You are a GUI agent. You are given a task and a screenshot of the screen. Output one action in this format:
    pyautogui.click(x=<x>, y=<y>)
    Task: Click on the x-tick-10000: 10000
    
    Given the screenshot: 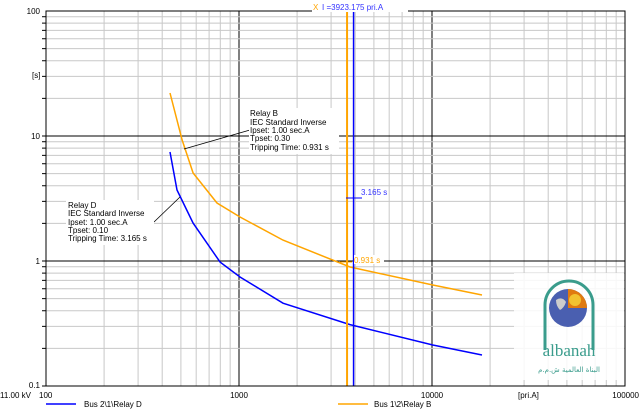 What is the action you would take?
    pyautogui.click(x=432, y=395)
    